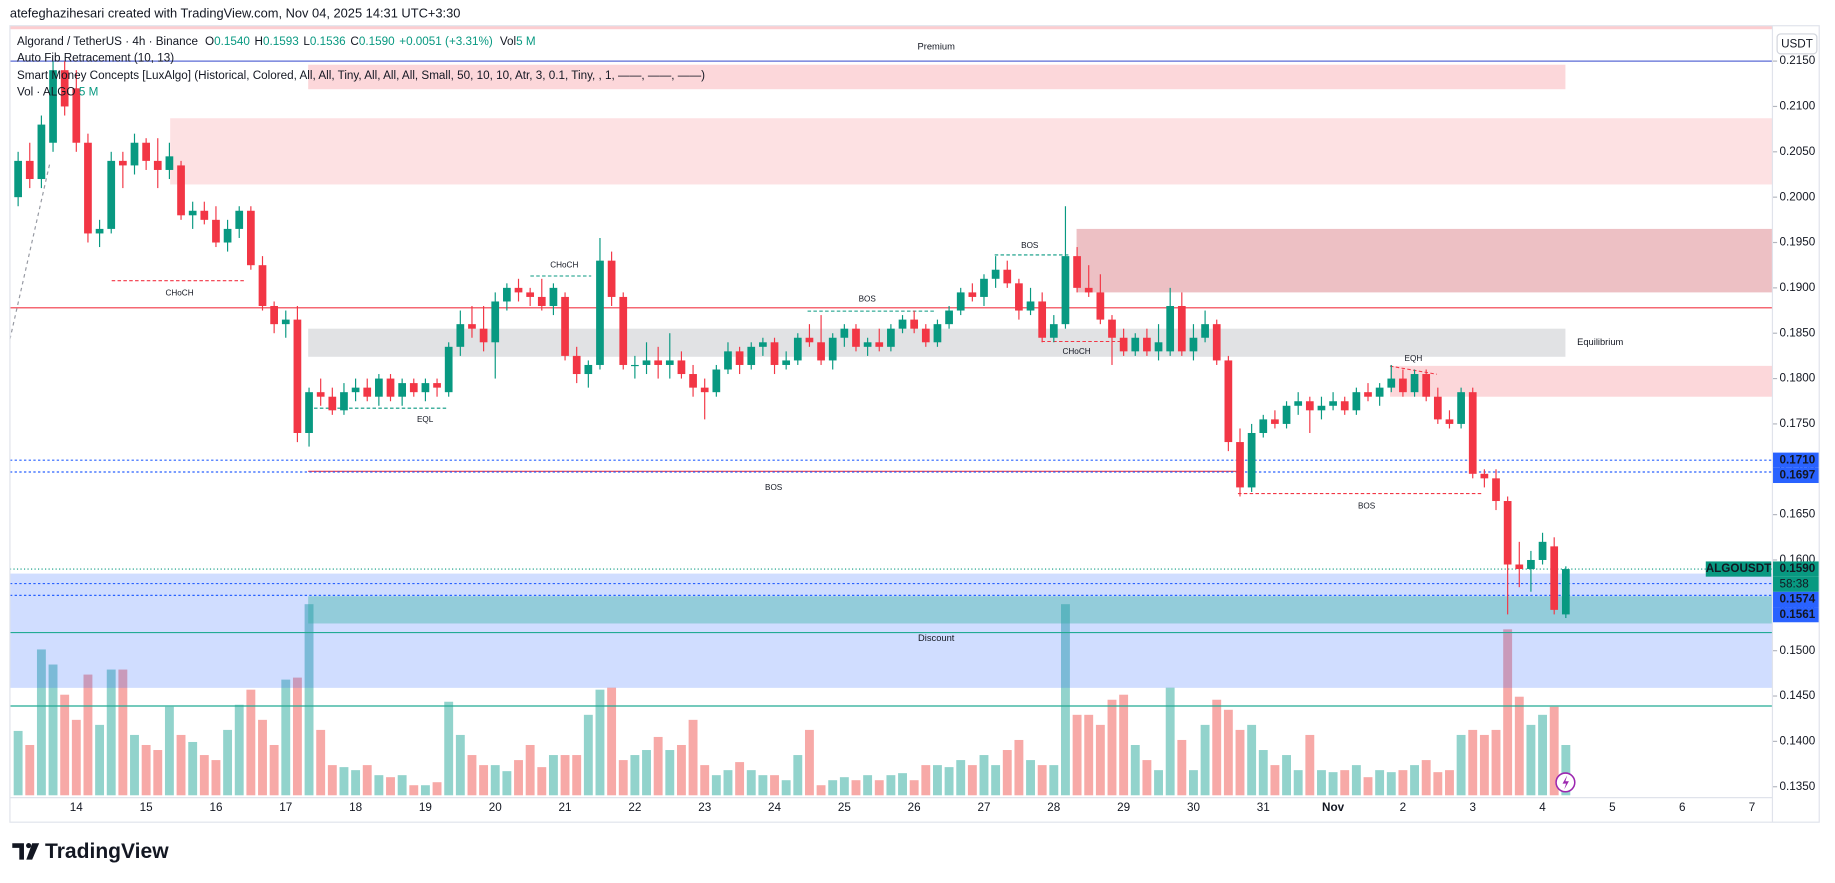 Image resolution: width=1835 pixels, height=883 pixels. Describe the element at coordinates (1414, 358) in the screenshot. I see `structure-label: EQH` at that location.